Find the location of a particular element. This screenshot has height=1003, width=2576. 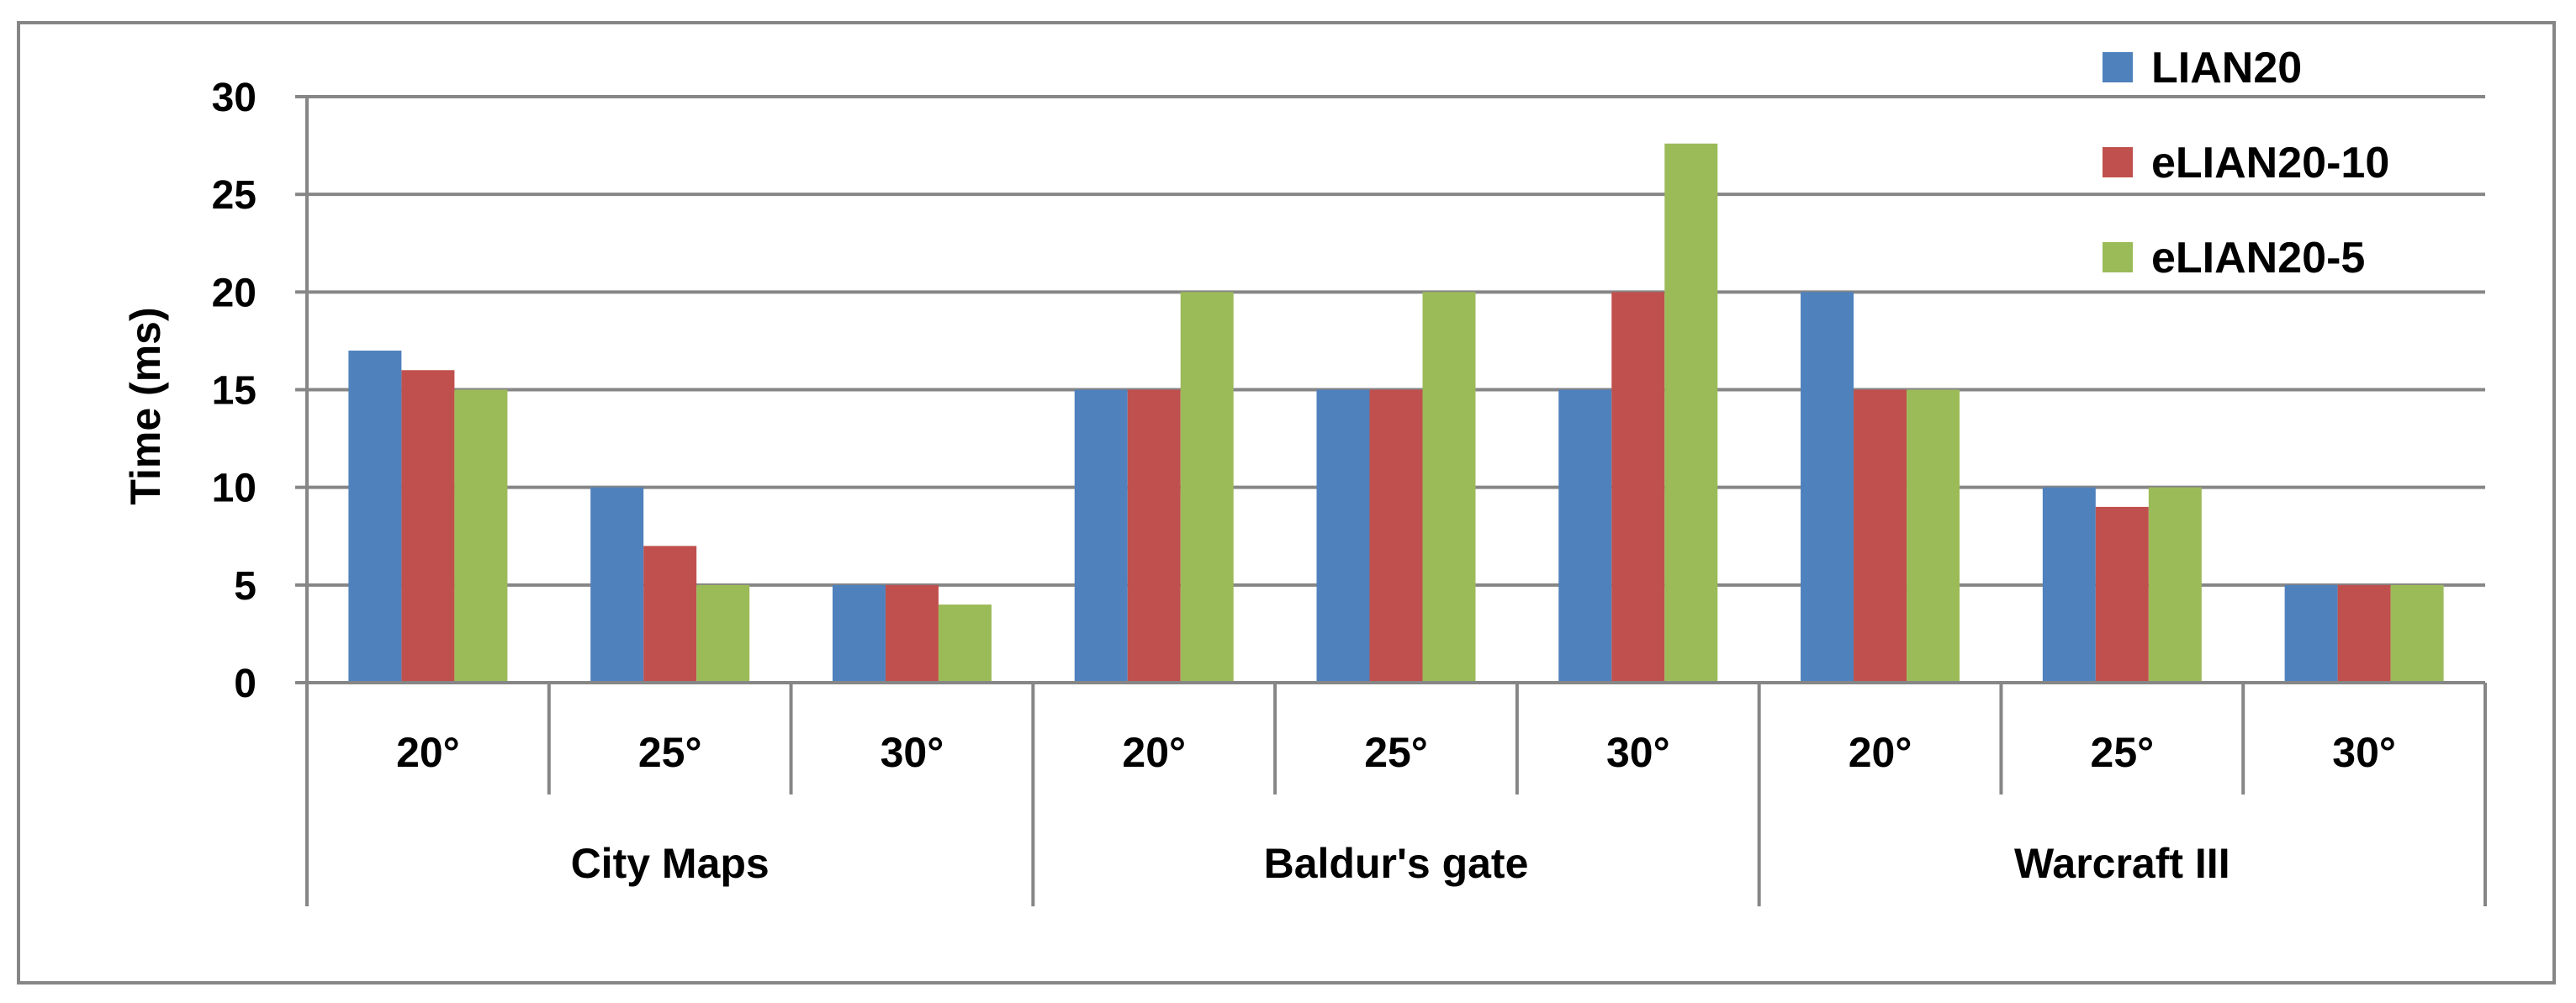

x-group-label: Baldur's gate is located at coordinates (1396, 863).